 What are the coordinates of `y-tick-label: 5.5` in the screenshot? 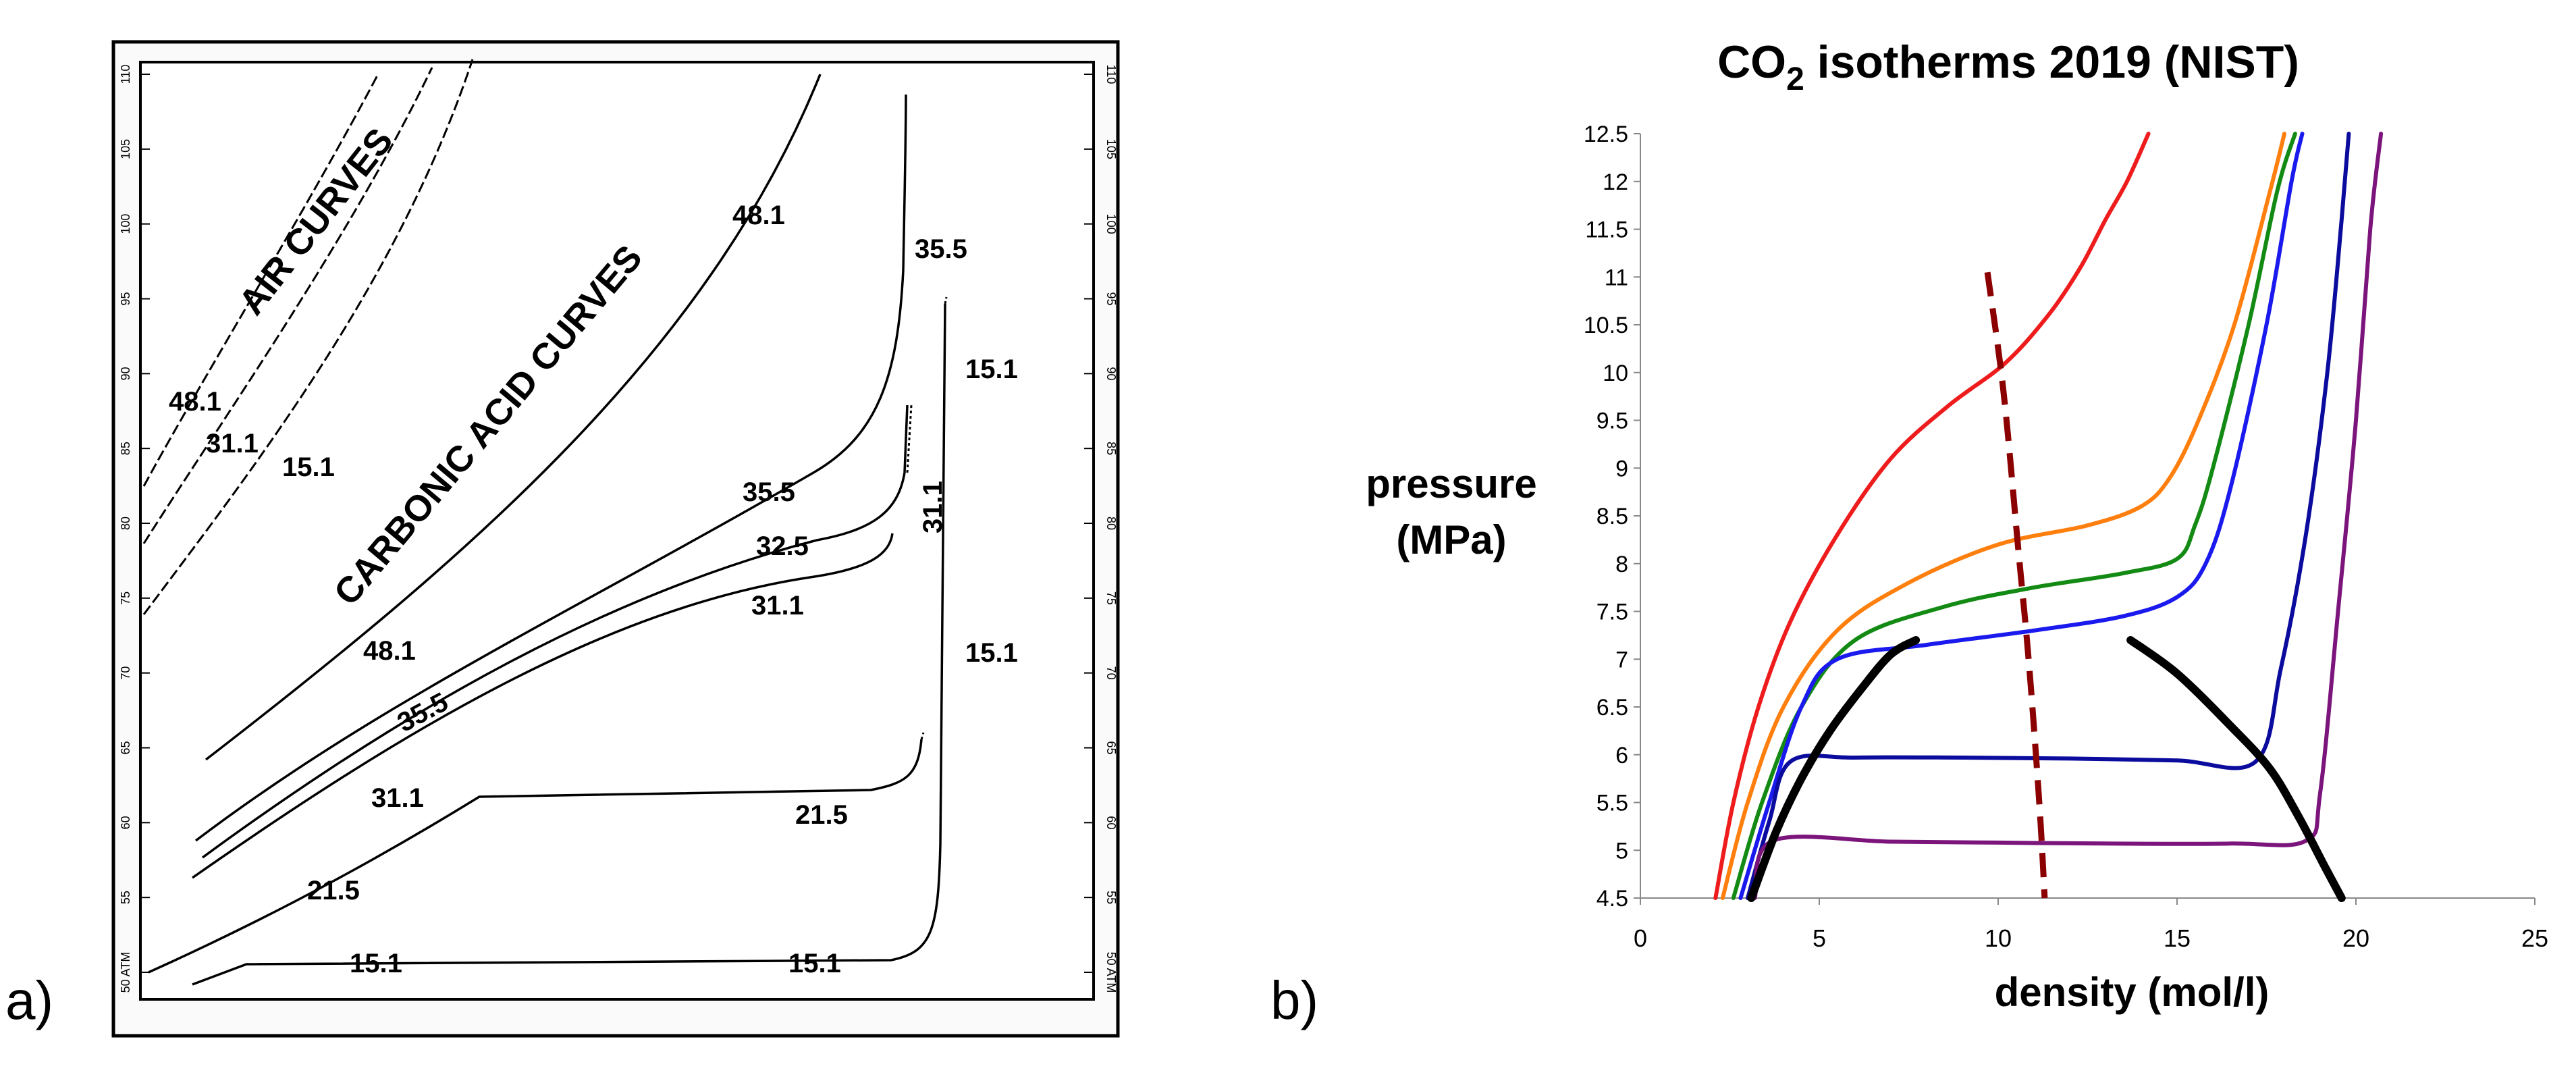 It's located at (1612, 803).